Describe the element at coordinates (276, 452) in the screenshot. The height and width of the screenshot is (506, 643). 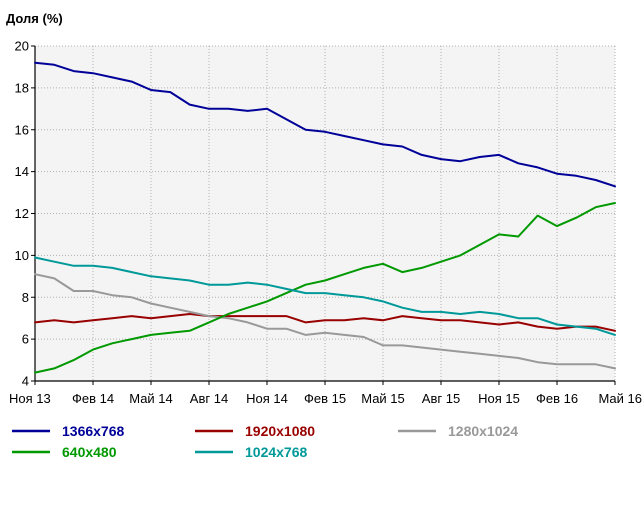
I see `legend-label: 1024x768` at that location.